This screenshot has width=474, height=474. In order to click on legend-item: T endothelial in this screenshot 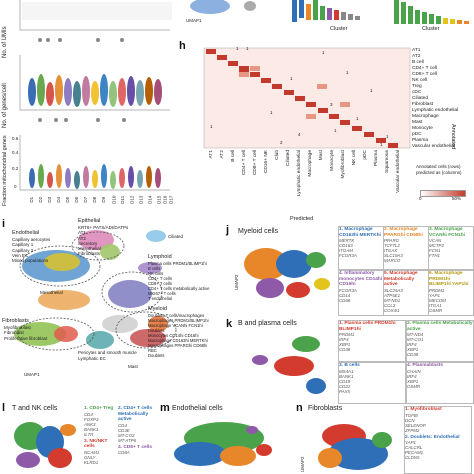, I will do `click(160, 298)`.